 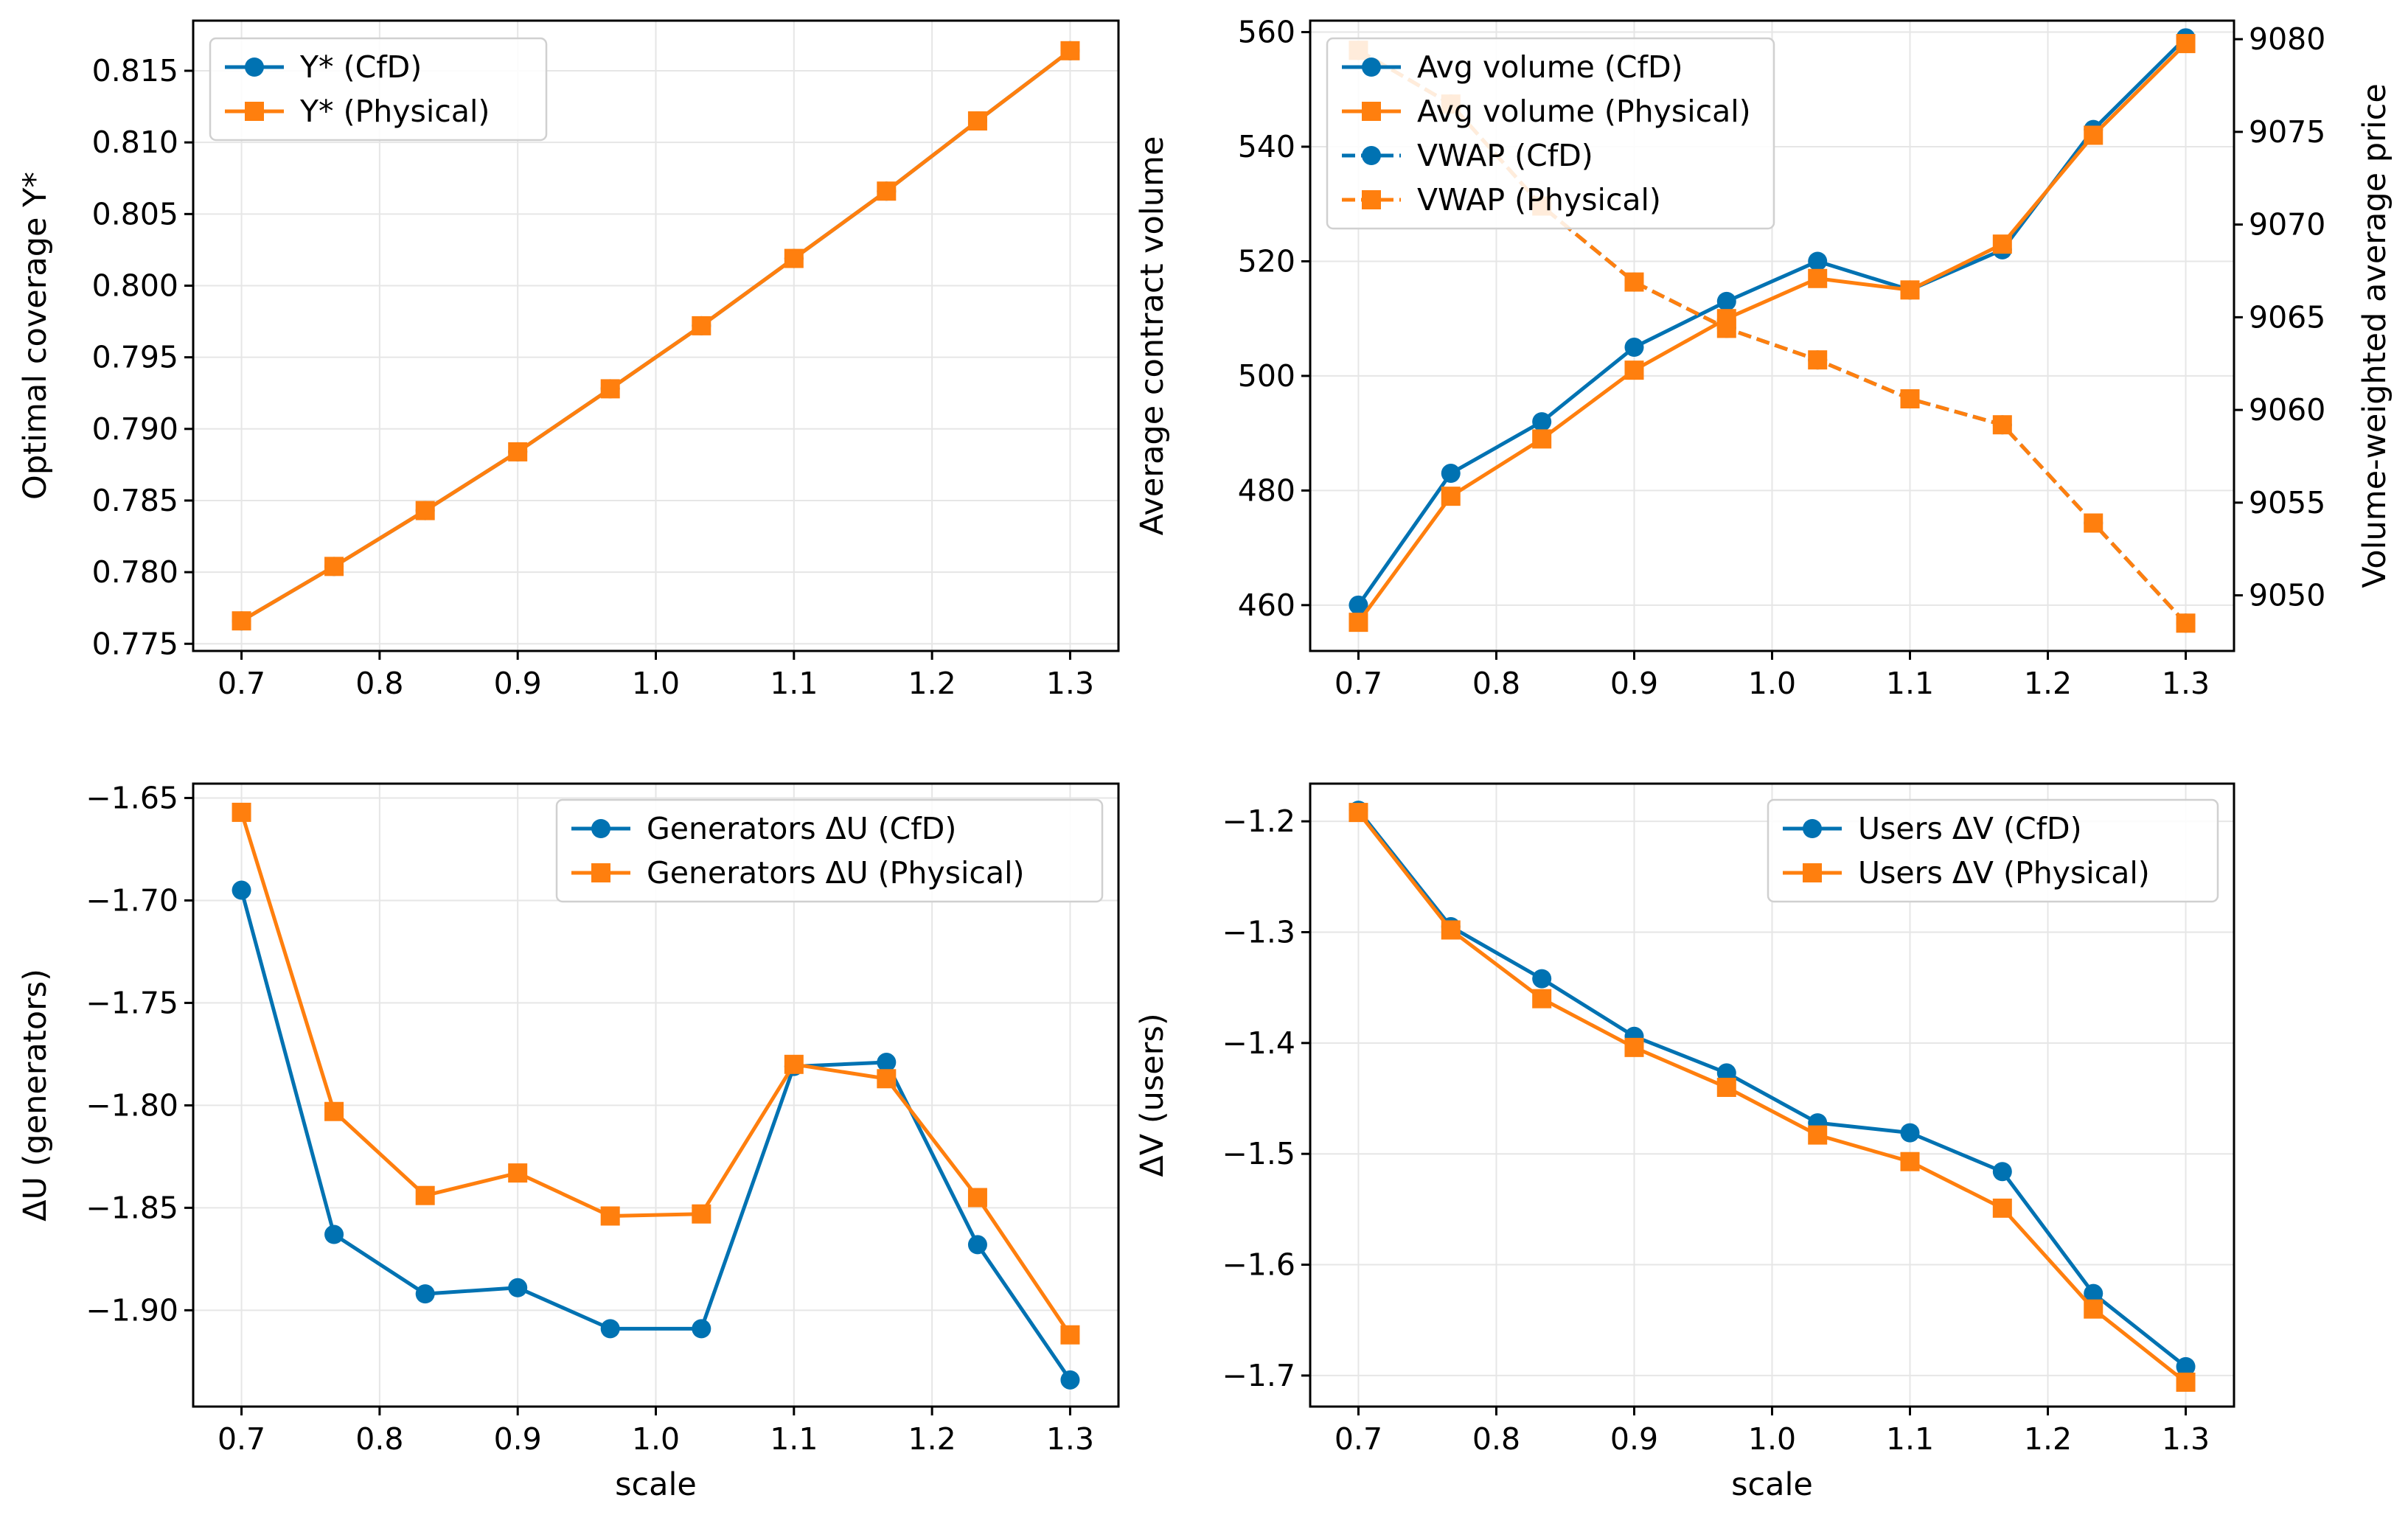 What do you see at coordinates (801, 829) in the screenshot?
I see `legend-label: Generators ΔU (CfD)` at bounding box center [801, 829].